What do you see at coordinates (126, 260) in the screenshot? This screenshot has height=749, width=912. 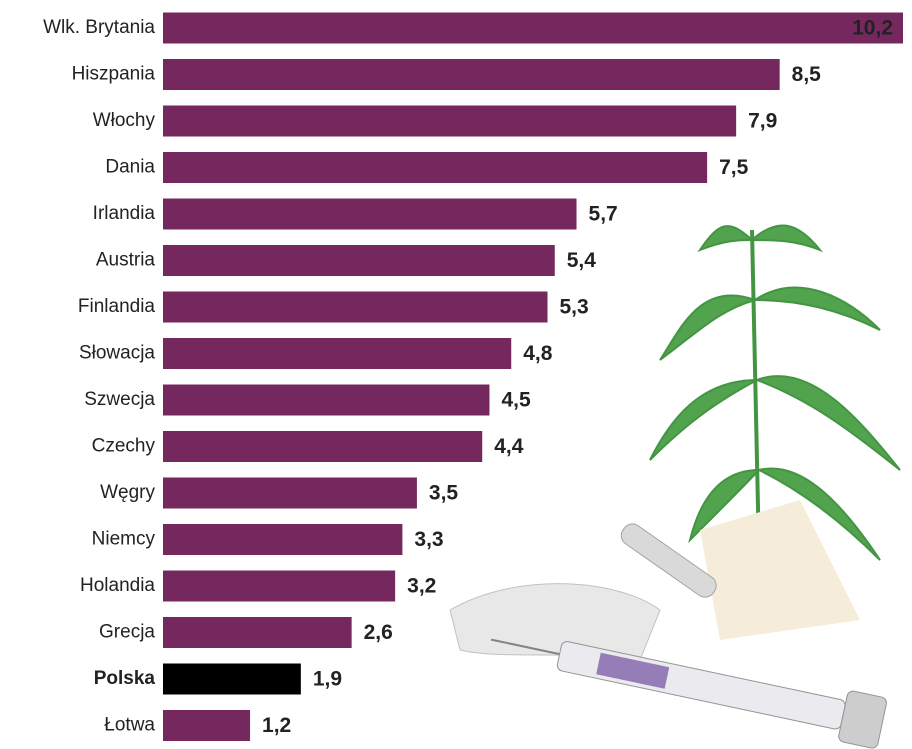 I see `category-label: Austria` at bounding box center [126, 260].